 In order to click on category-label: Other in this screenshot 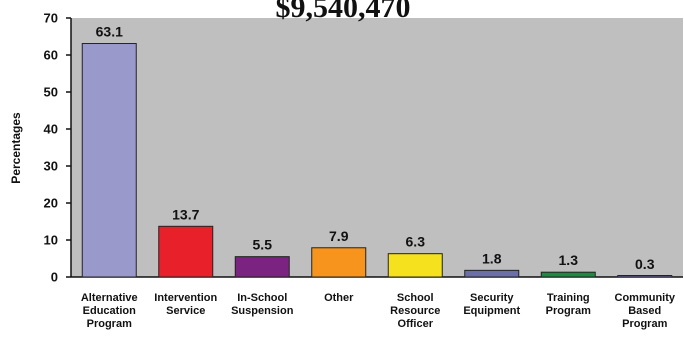, I will do `click(339, 298)`.